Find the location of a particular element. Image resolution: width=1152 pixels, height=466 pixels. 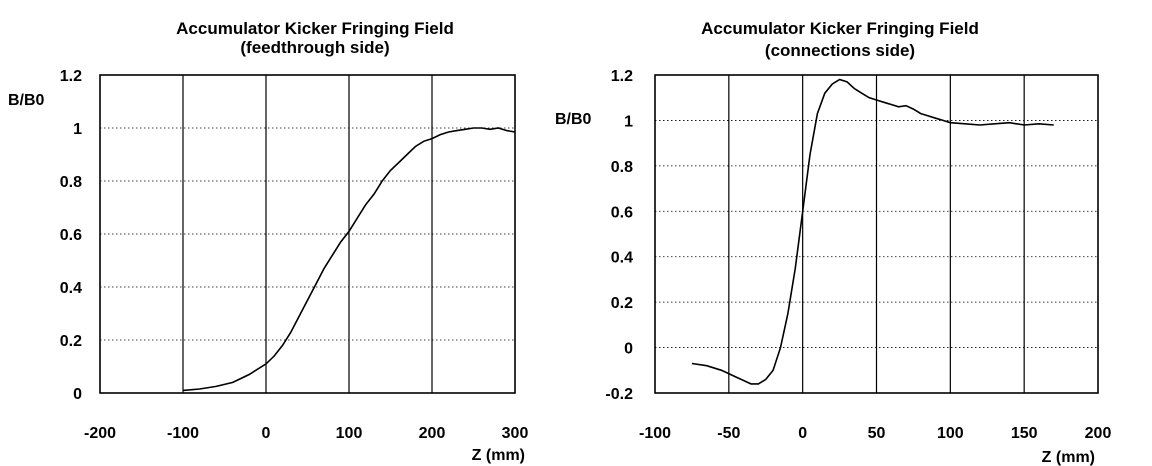

chart-subtitle: (feedthrough side) is located at coordinates (314, 47).